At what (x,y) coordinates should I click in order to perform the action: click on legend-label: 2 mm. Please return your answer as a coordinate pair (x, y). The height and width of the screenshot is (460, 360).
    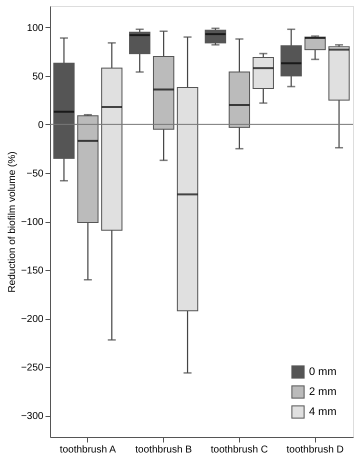
    Looking at the image, I should click on (322, 392).